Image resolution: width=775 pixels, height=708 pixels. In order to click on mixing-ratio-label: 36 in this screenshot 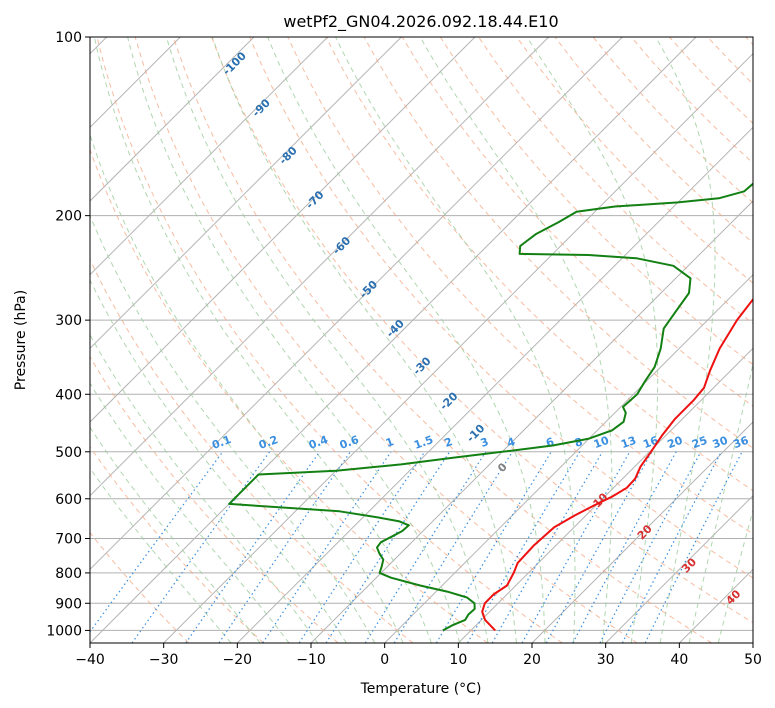, I will do `click(740, 443)`.